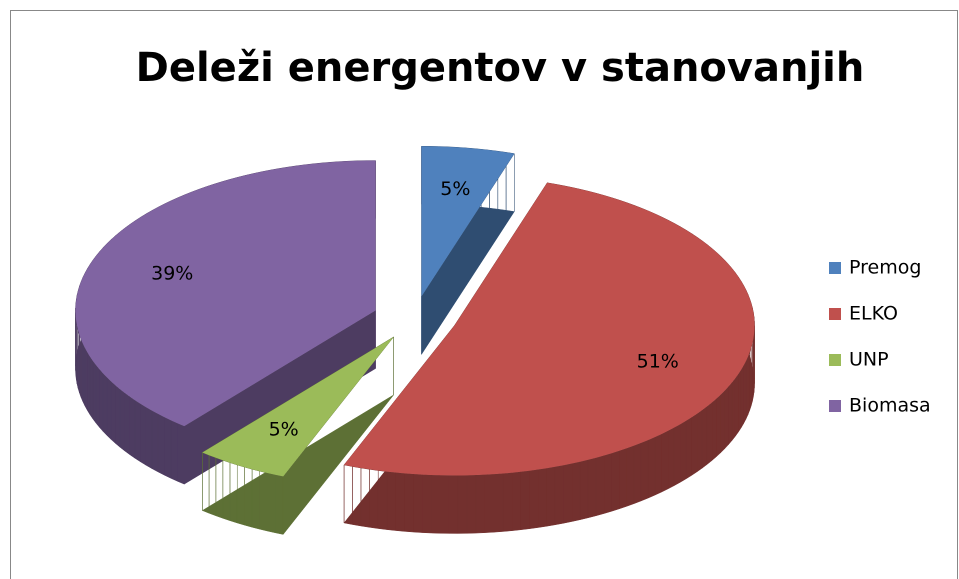  Describe the element at coordinates (890, 406) in the screenshot. I see `legend-label: Biomasa` at that location.